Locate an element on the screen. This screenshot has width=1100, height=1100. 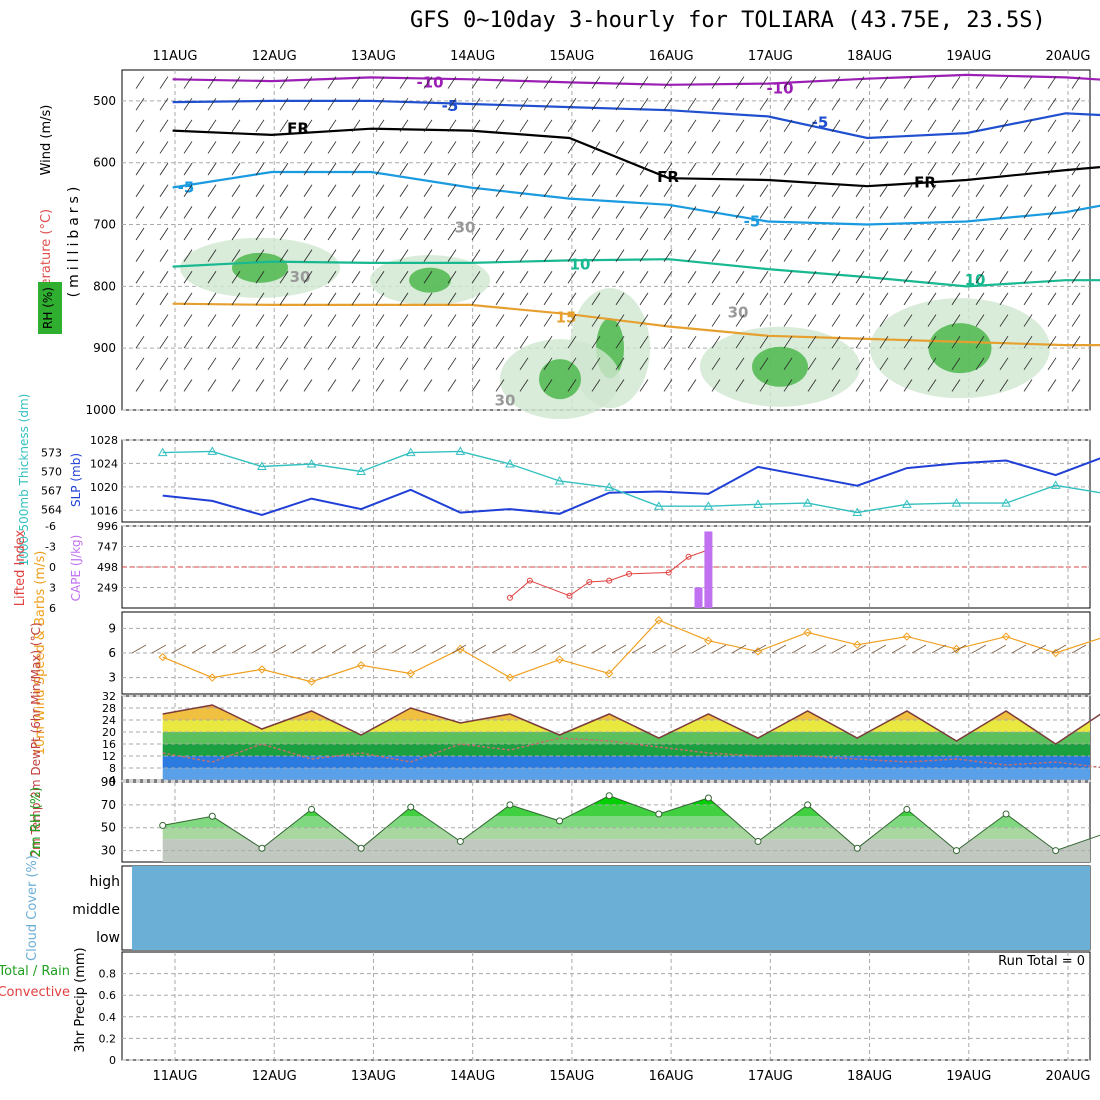
precip-tick-label: 0.8 is located at coordinates (108, 974).